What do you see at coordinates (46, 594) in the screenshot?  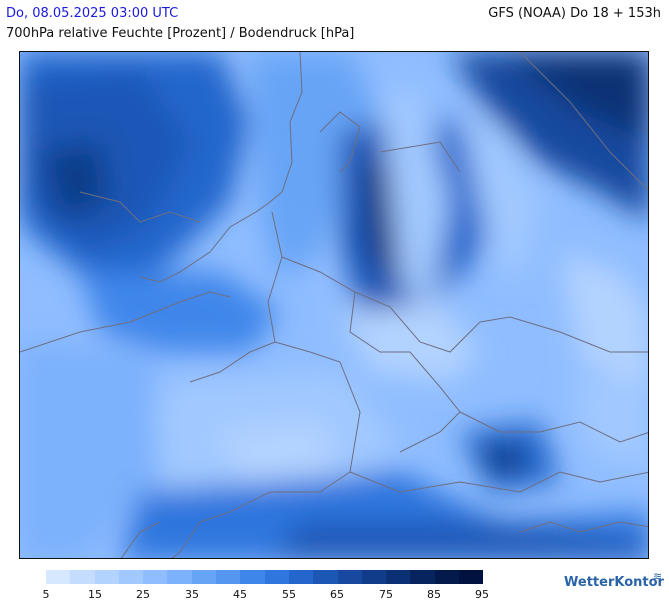 I see `legend-tick-label: 5` at bounding box center [46, 594].